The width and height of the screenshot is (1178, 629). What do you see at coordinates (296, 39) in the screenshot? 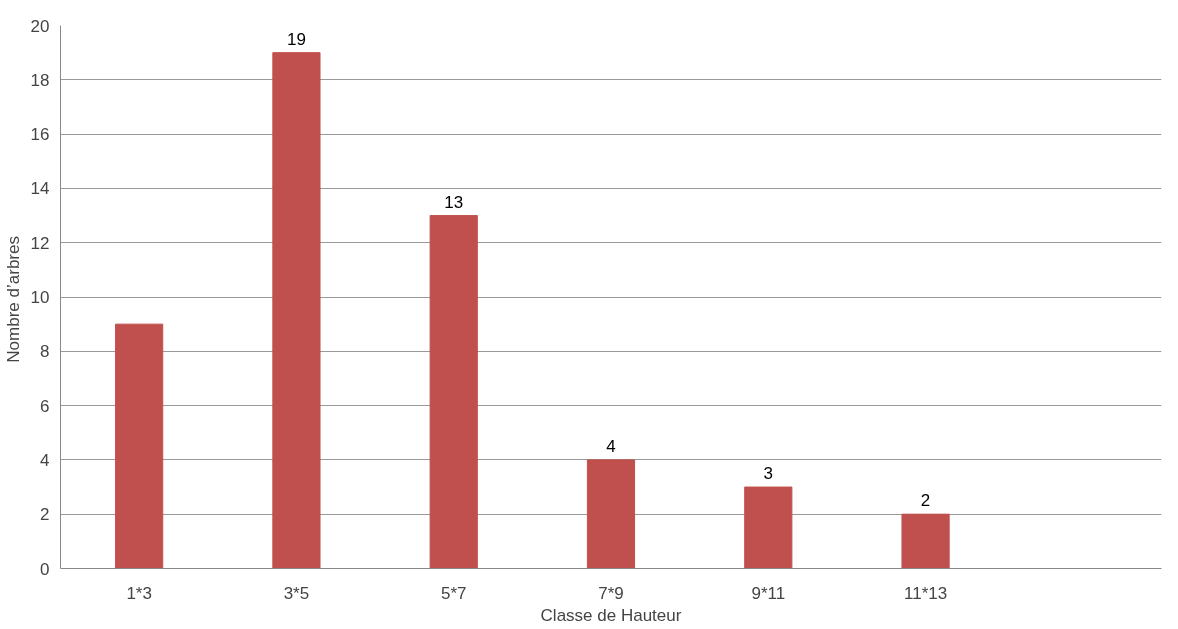
I see `data-label: 19` at bounding box center [296, 39].